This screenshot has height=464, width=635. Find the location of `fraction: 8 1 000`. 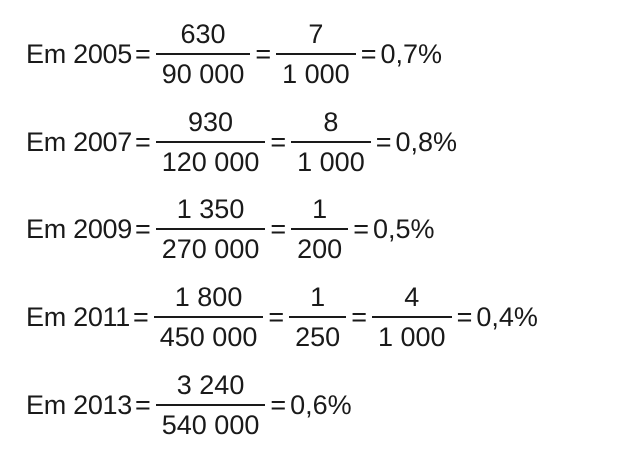

fraction: 8 1 000 is located at coordinates (331, 142).